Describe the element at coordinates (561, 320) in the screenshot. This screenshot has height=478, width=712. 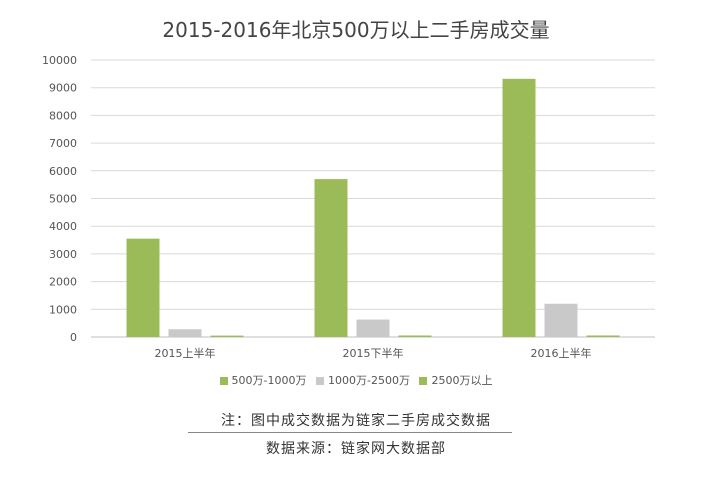
I see `bar-series-2-2016上半年` at that location.